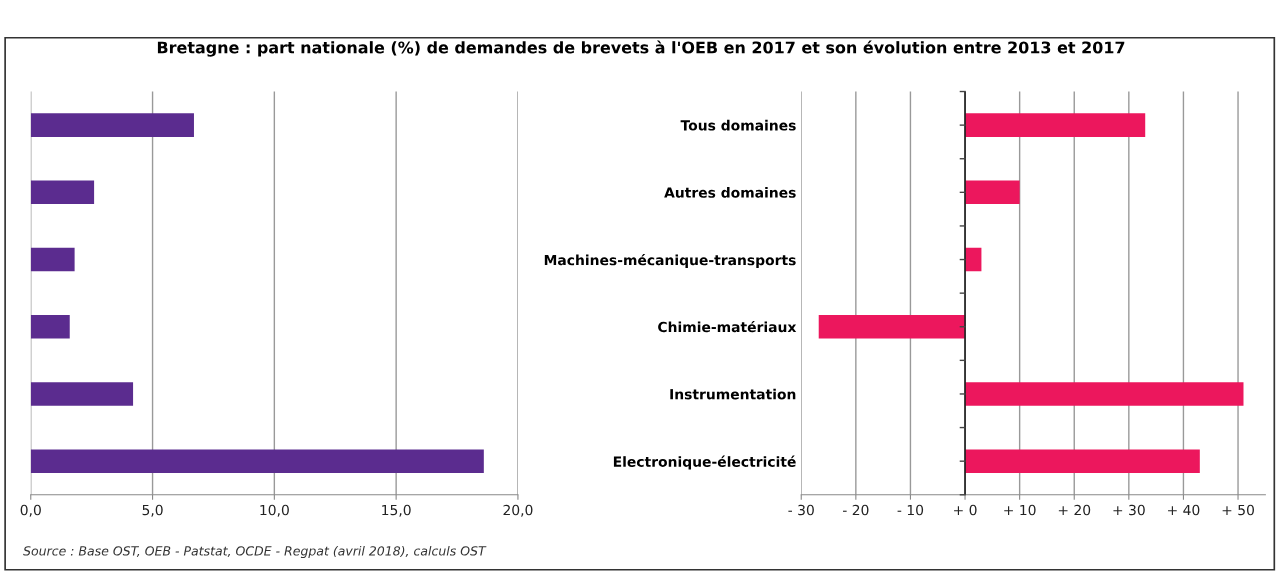  Describe the element at coordinates (255, 552) in the screenshot. I see `source-note: Source : Base OST, OEB - Patstat, OCDE - Regpat (avril 2018), calculs OST` at that location.